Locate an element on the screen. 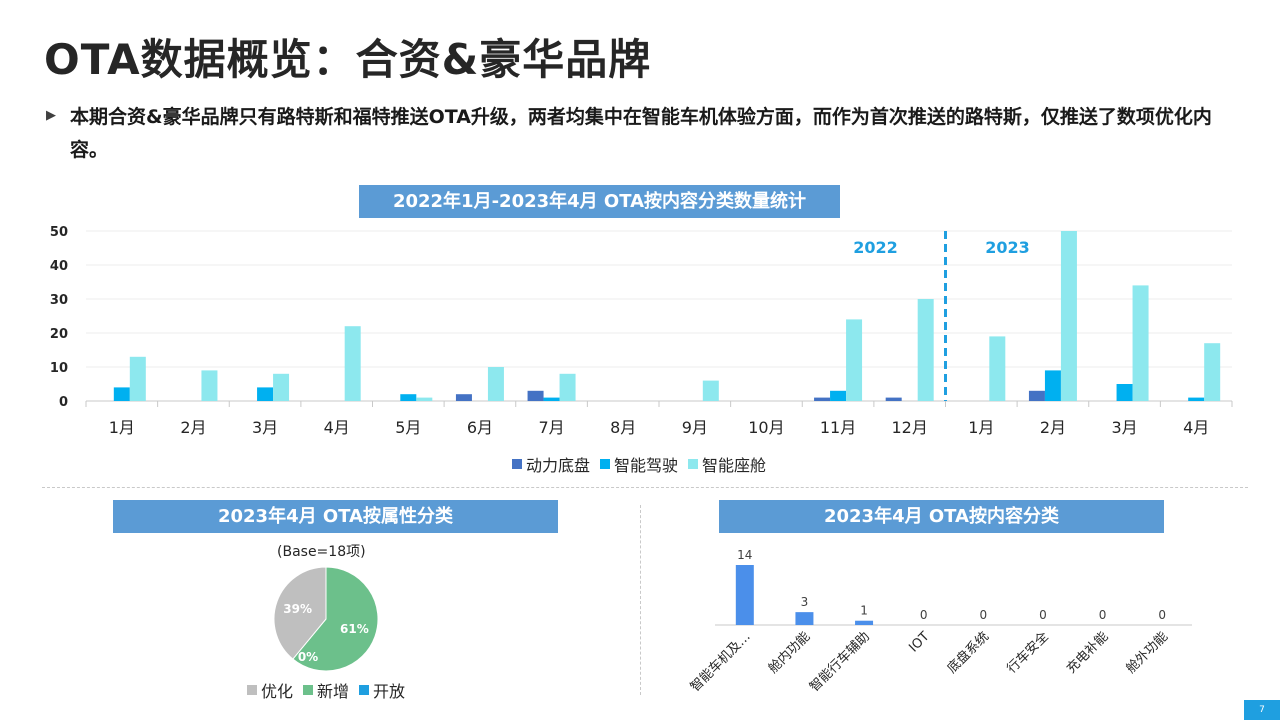  page-title: OTA数据概览：合资&豪华品牌 is located at coordinates (348, 59).